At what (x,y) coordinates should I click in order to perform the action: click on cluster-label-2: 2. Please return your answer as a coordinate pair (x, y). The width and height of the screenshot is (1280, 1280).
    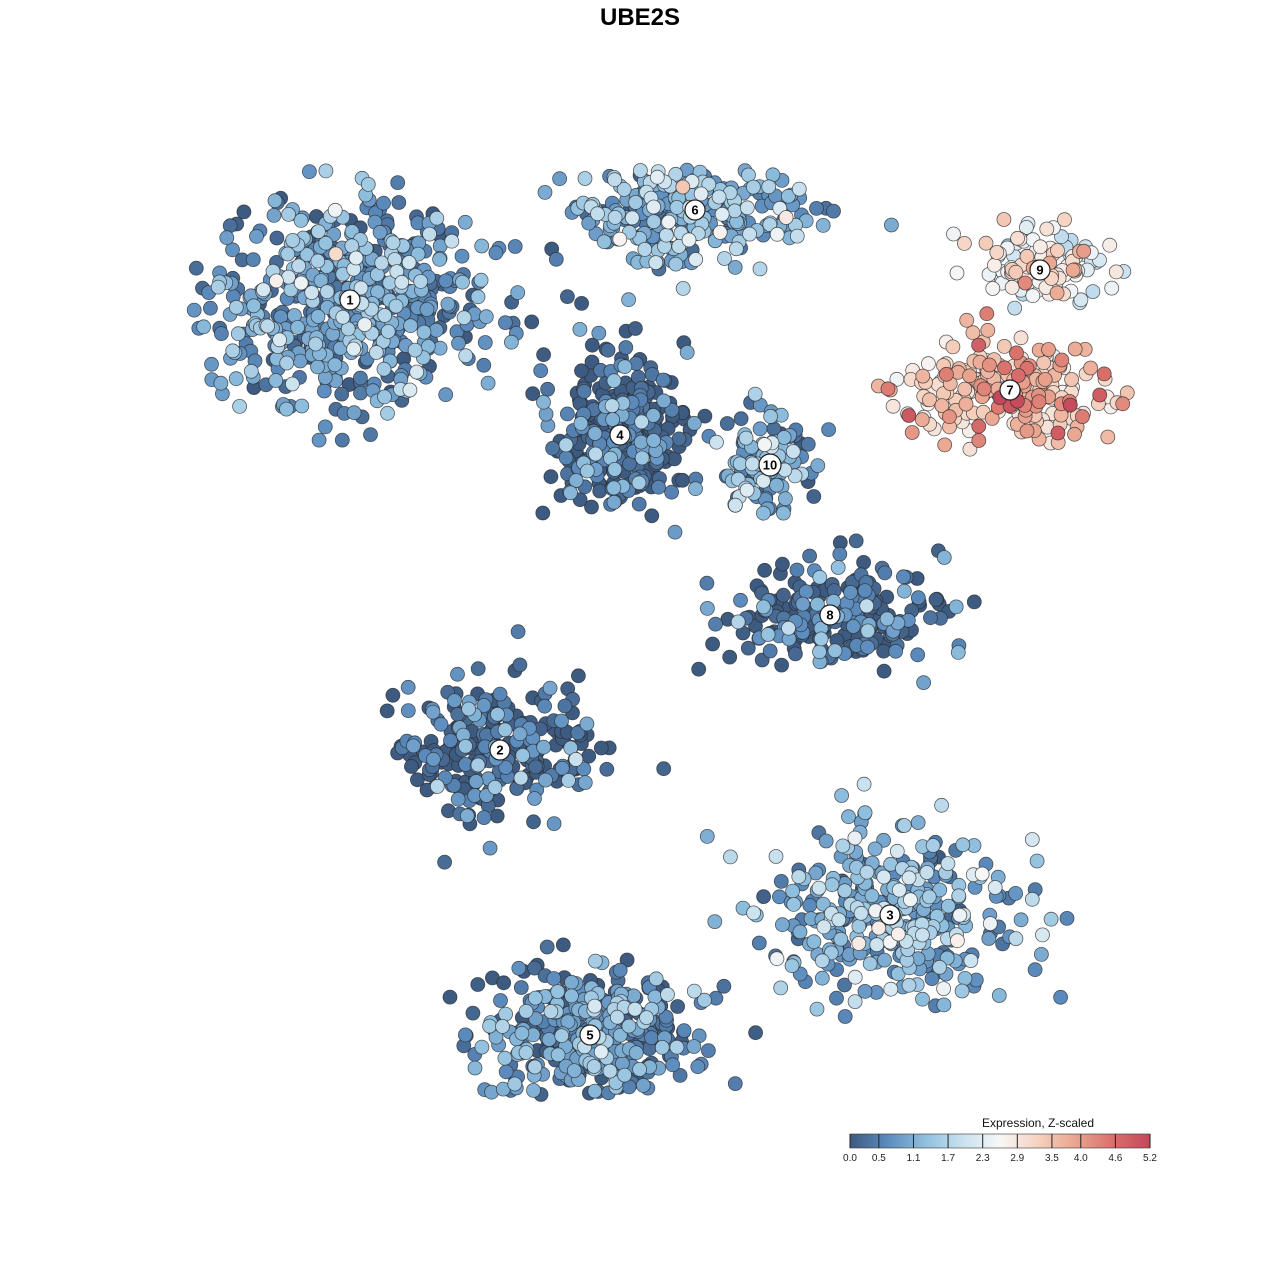
    Looking at the image, I should click on (500, 750).